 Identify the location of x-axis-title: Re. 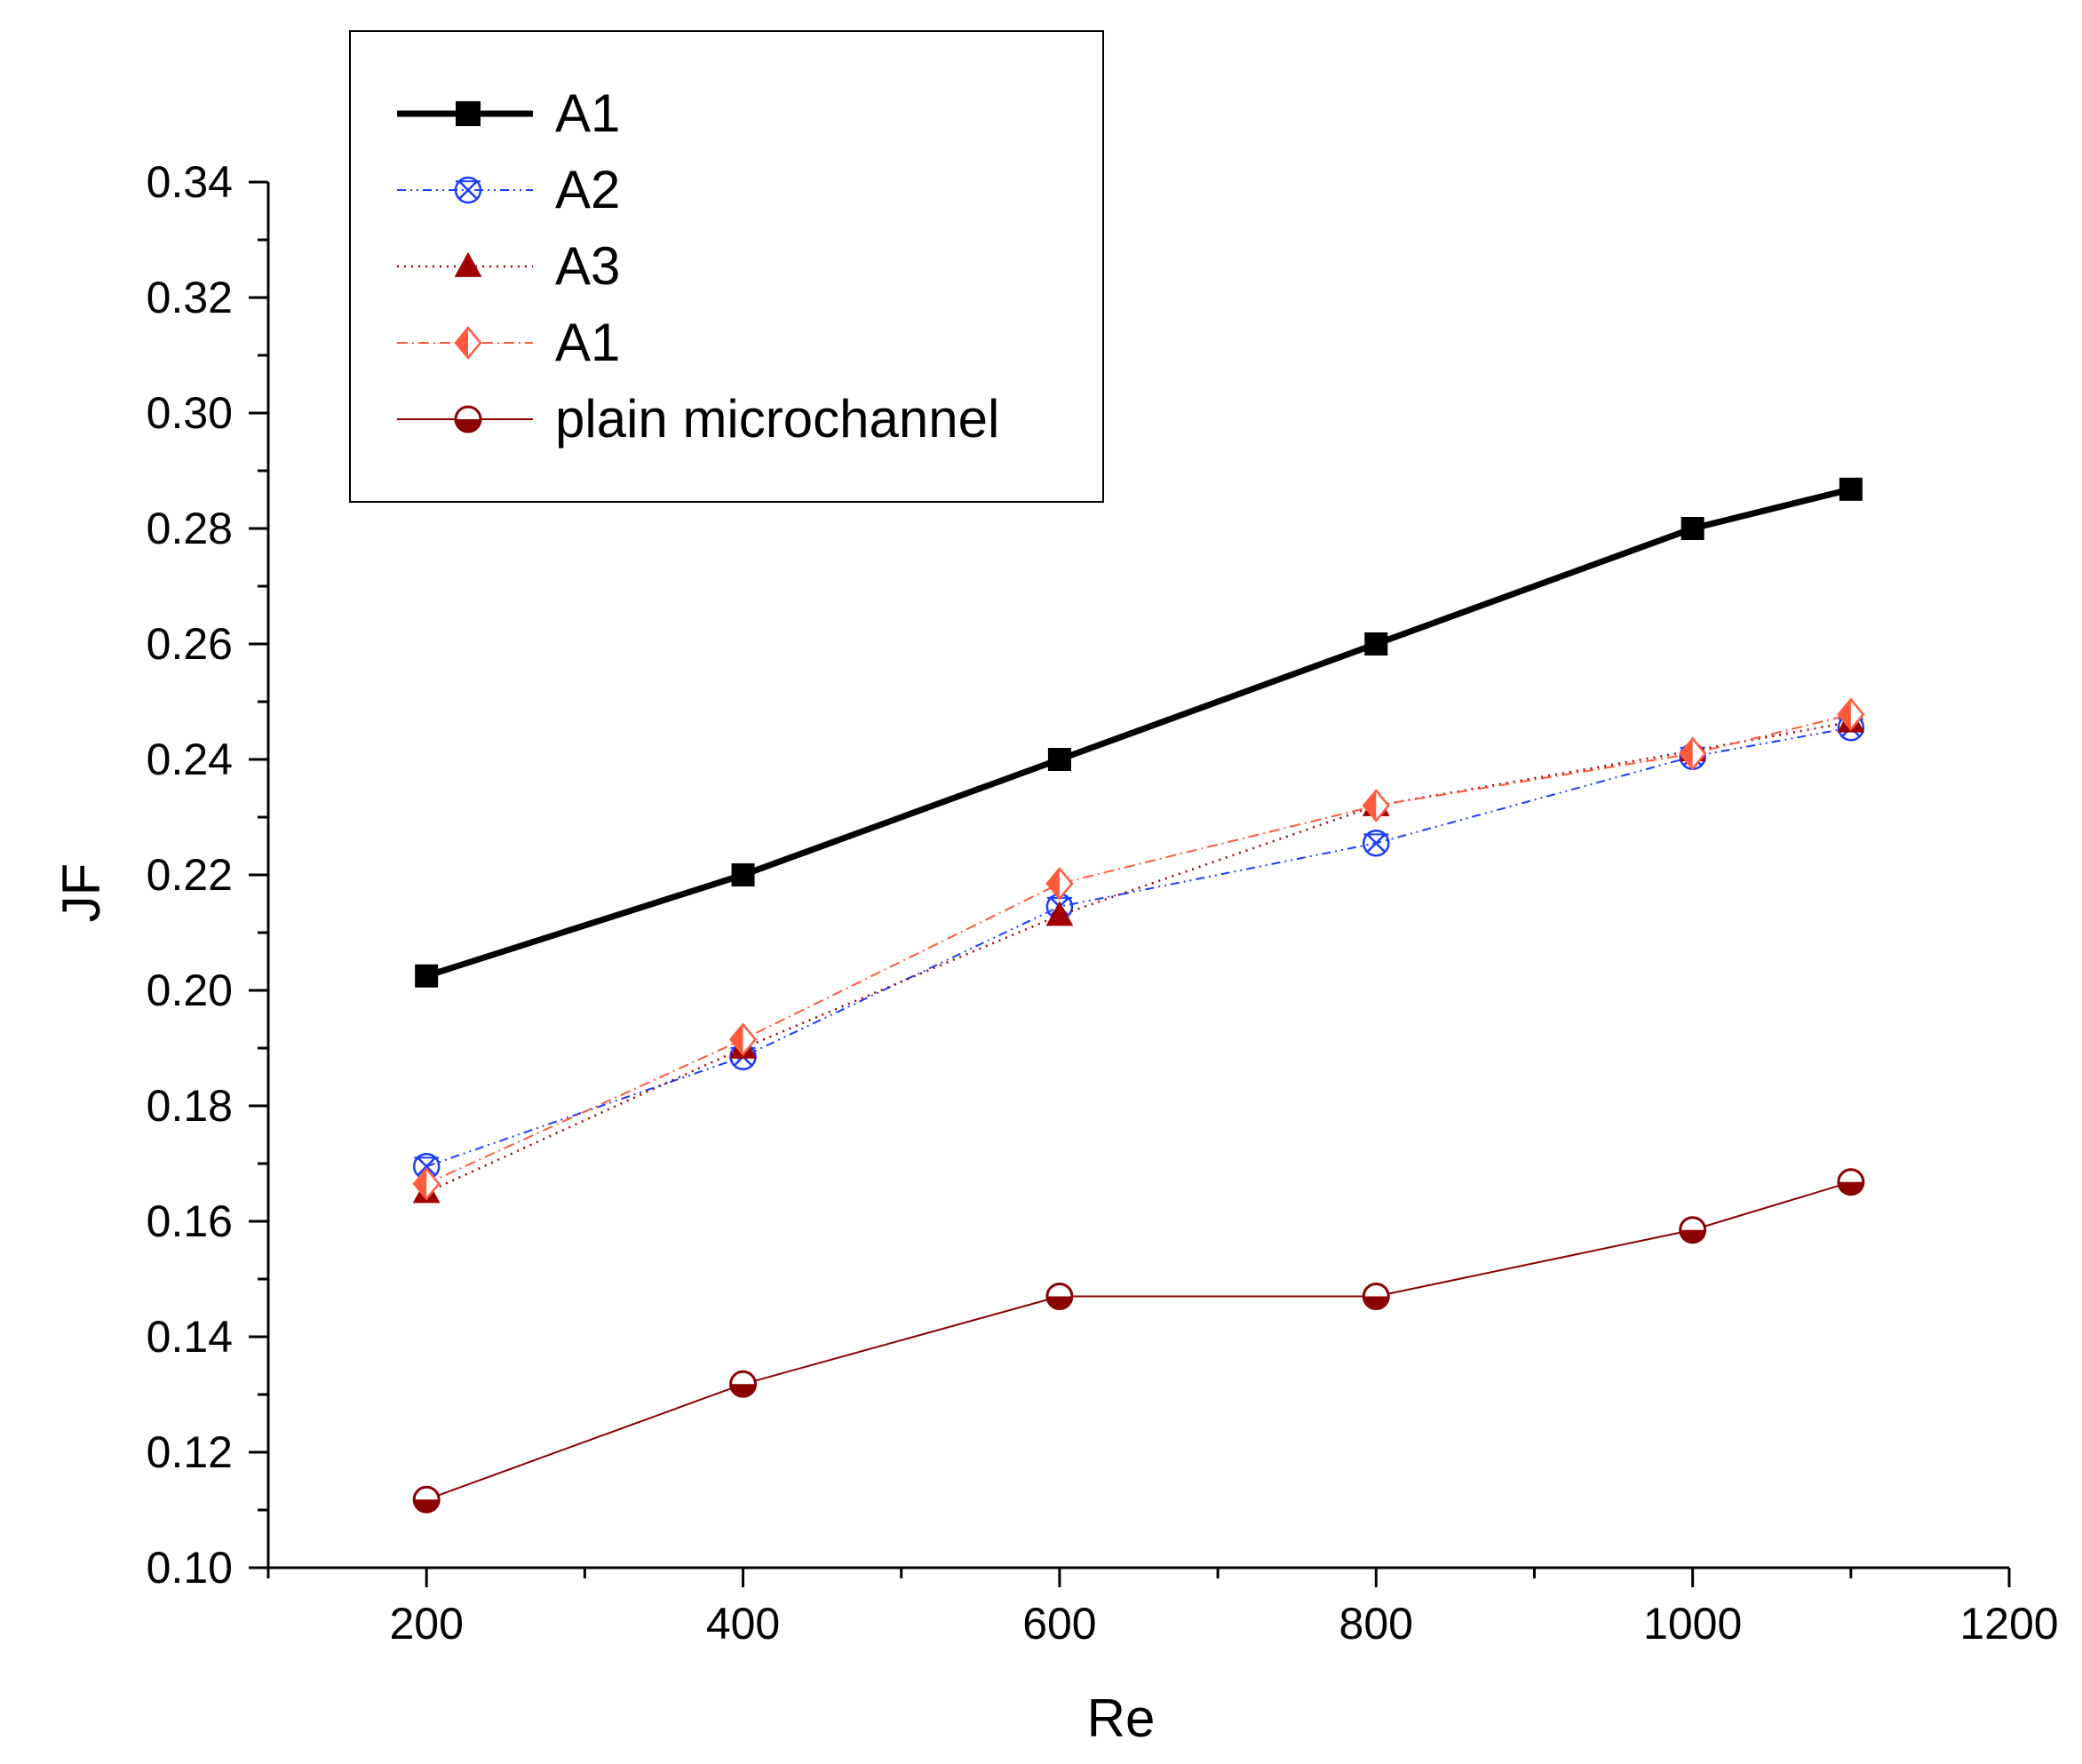
(1121, 1719).